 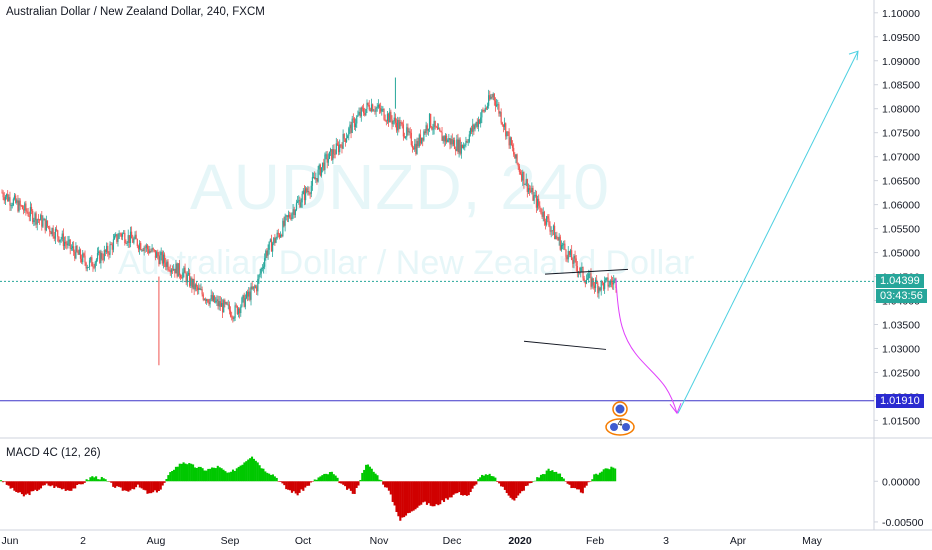 I want to click on event-flag-group-icon: 4, so click(x=620, y=427).